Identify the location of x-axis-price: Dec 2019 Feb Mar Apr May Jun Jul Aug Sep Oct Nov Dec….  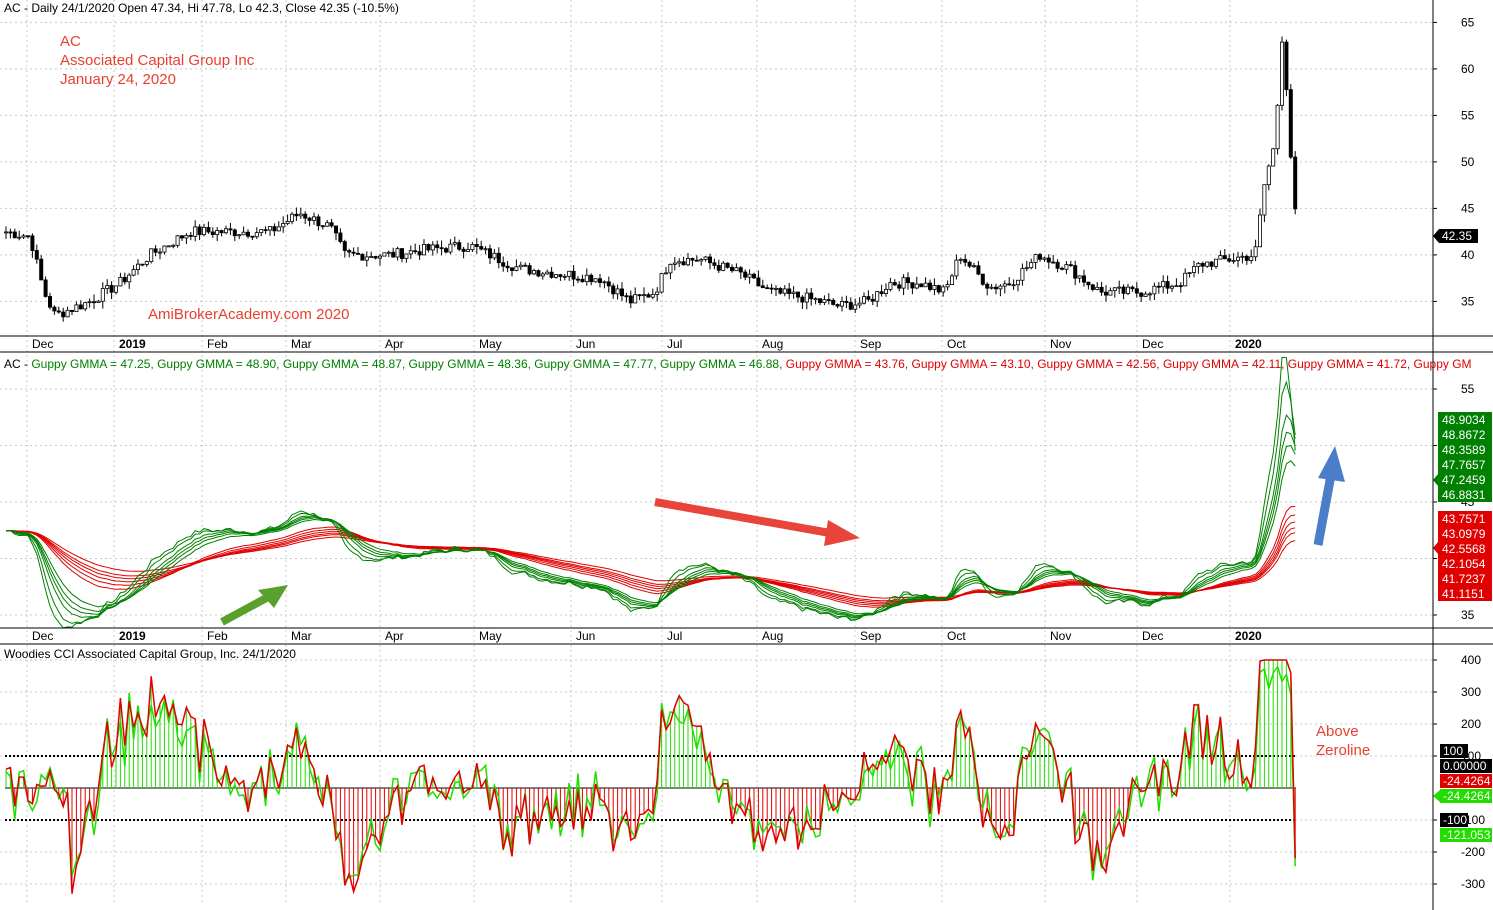
(647, 344).